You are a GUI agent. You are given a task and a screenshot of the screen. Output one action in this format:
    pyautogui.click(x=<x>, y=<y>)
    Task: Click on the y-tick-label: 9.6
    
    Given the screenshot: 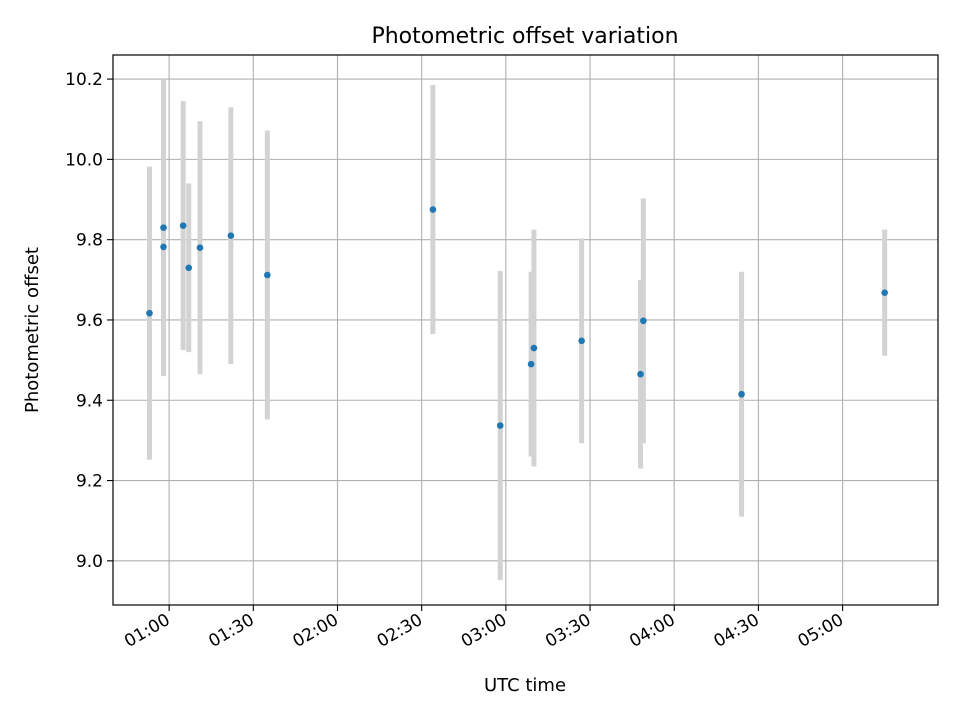 What is the action you would take?
    pyautogui.click(x=89, y=321)
    